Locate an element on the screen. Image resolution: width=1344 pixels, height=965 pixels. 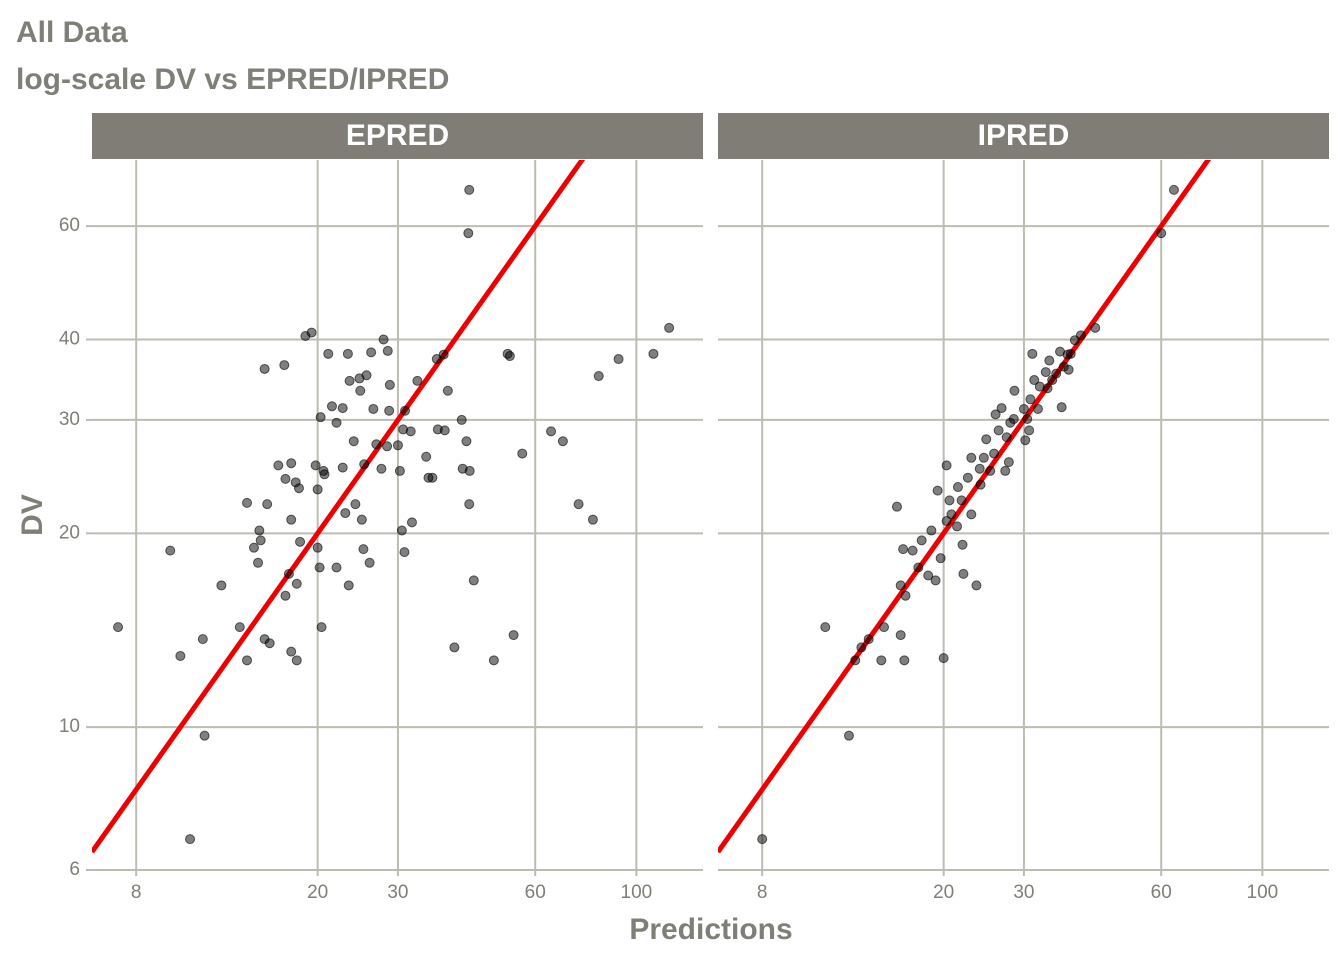
chart-title: All Data is located at coordinates (72, 32).